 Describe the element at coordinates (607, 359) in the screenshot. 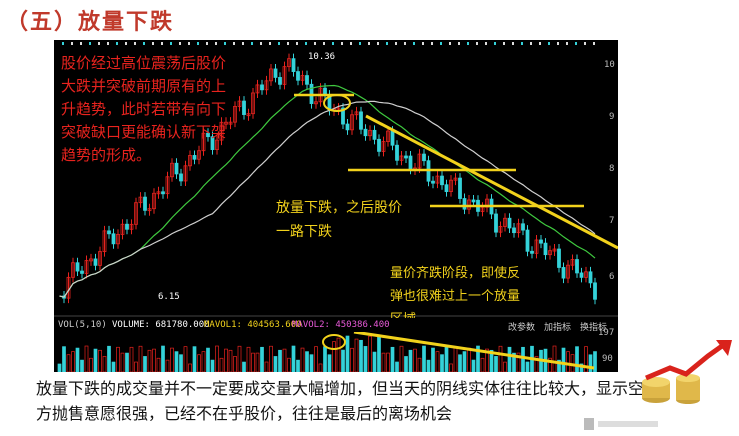

I see `volume-axis-mid: 90` at that location.